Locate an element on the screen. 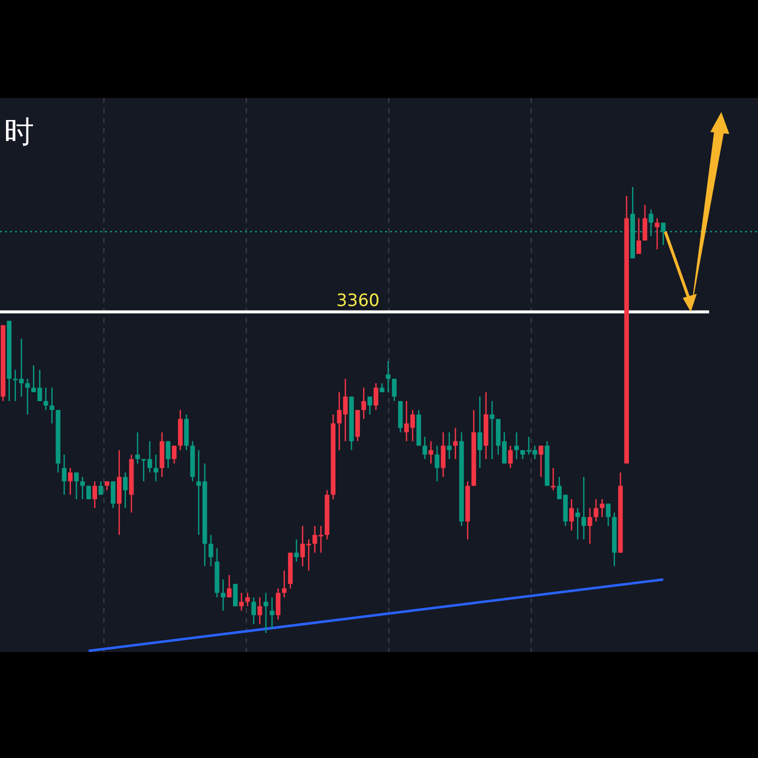 This screenshot has width=758, height=758. annotation: 3360 is located at coordinates (358, 300).